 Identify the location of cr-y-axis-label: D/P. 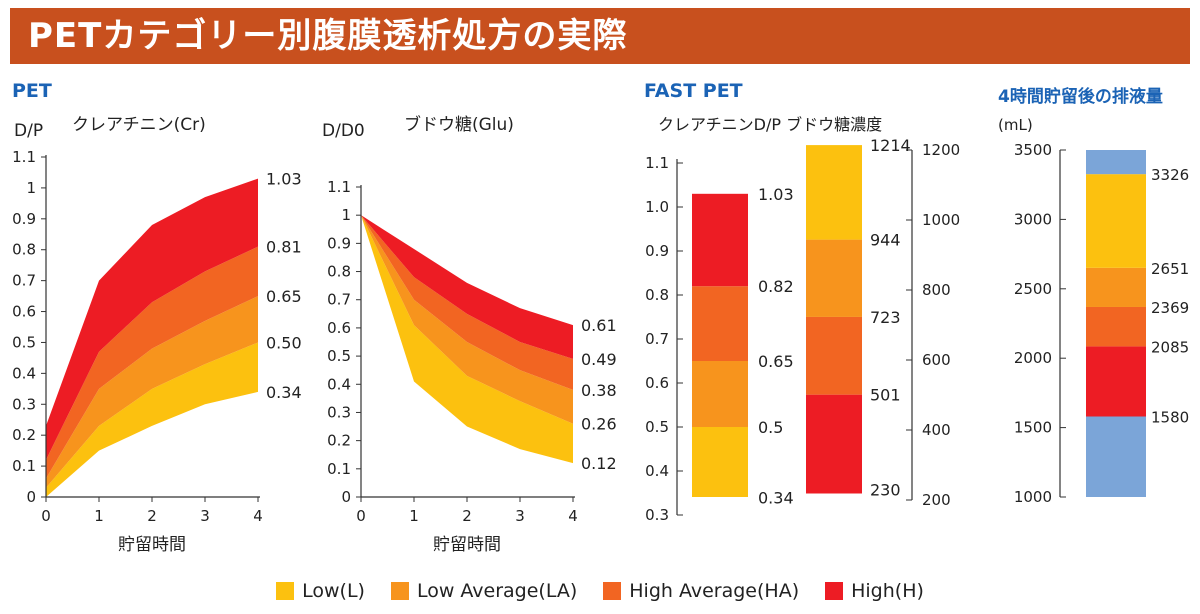
(28, 131).